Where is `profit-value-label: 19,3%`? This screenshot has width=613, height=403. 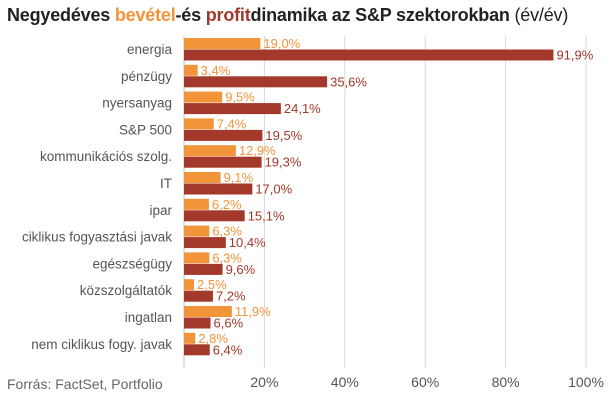
profit-value-label: 19,3% is located at coordinates (283, 162).